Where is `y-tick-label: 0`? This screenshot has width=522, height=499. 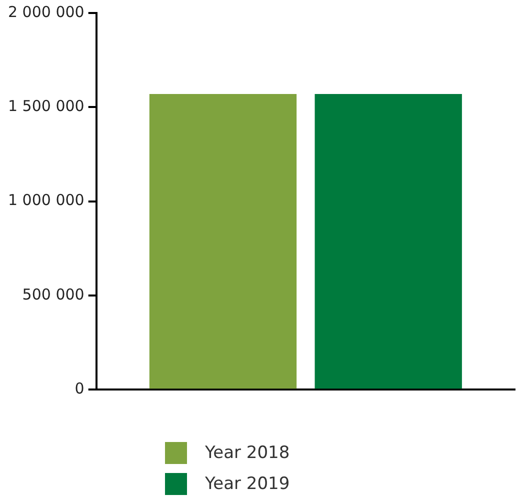 y-tick-label: 0 is located at coordinates (79, 388).